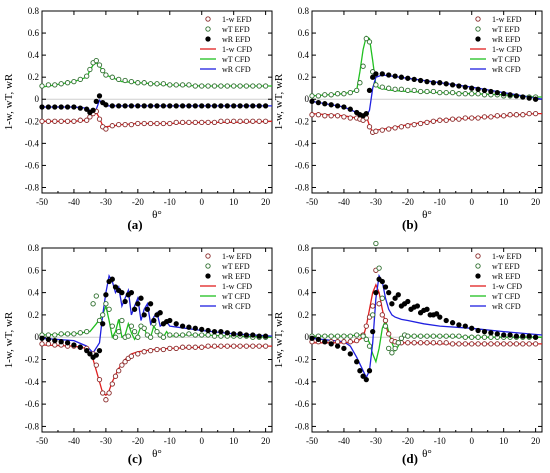  Describe the element at coordinates (208, 256) in the screenshot. I see `legend-marker-one_minus_w_efd` at that location.